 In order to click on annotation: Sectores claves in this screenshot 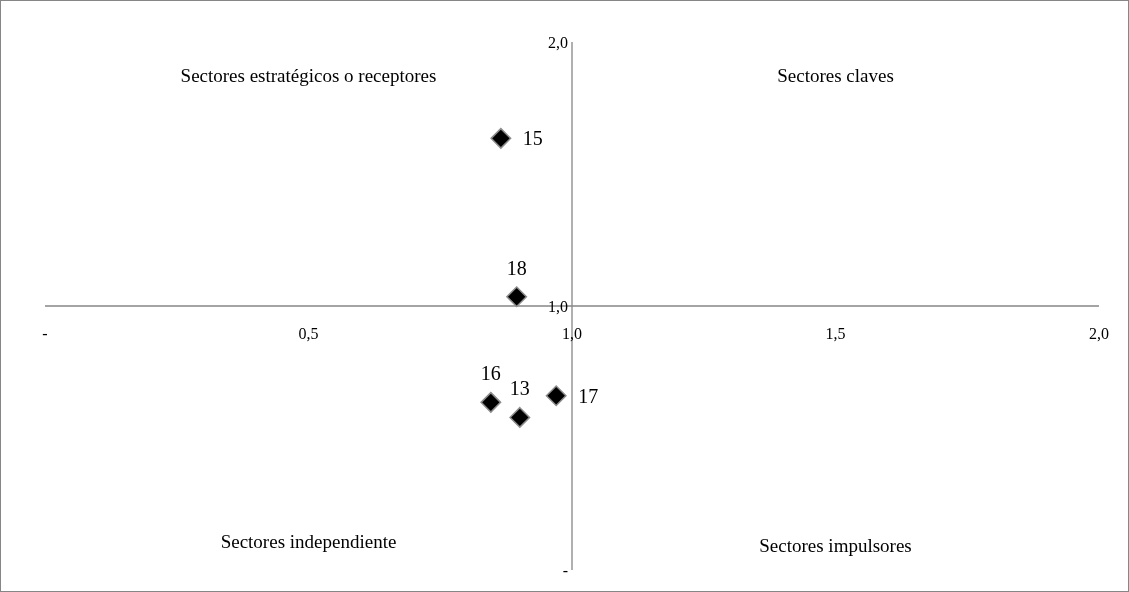, I will do `click(835, 75)`.